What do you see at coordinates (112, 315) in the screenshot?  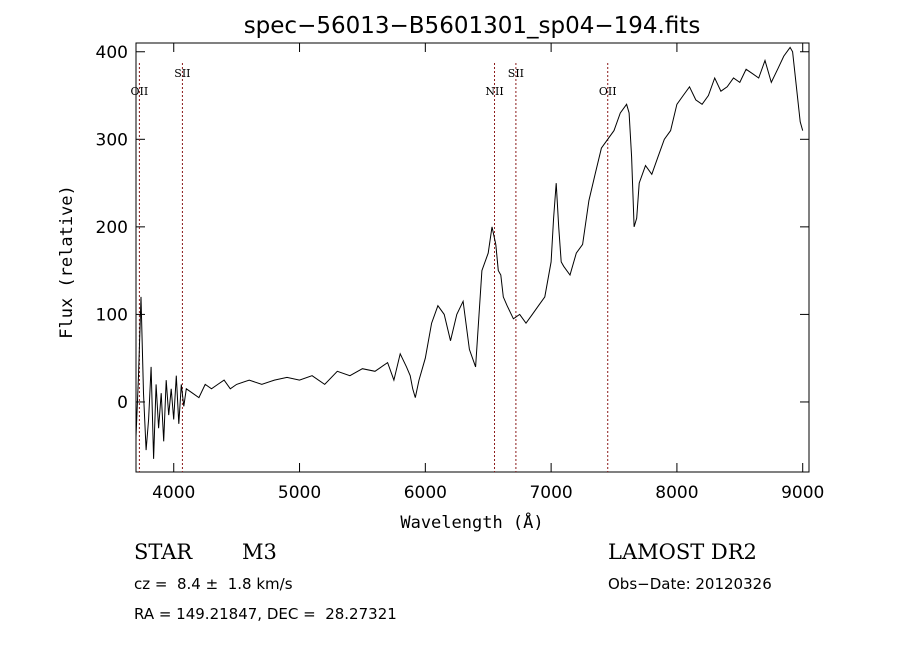 I see `y-tick-label: 100` at bounding box center [112, 315].